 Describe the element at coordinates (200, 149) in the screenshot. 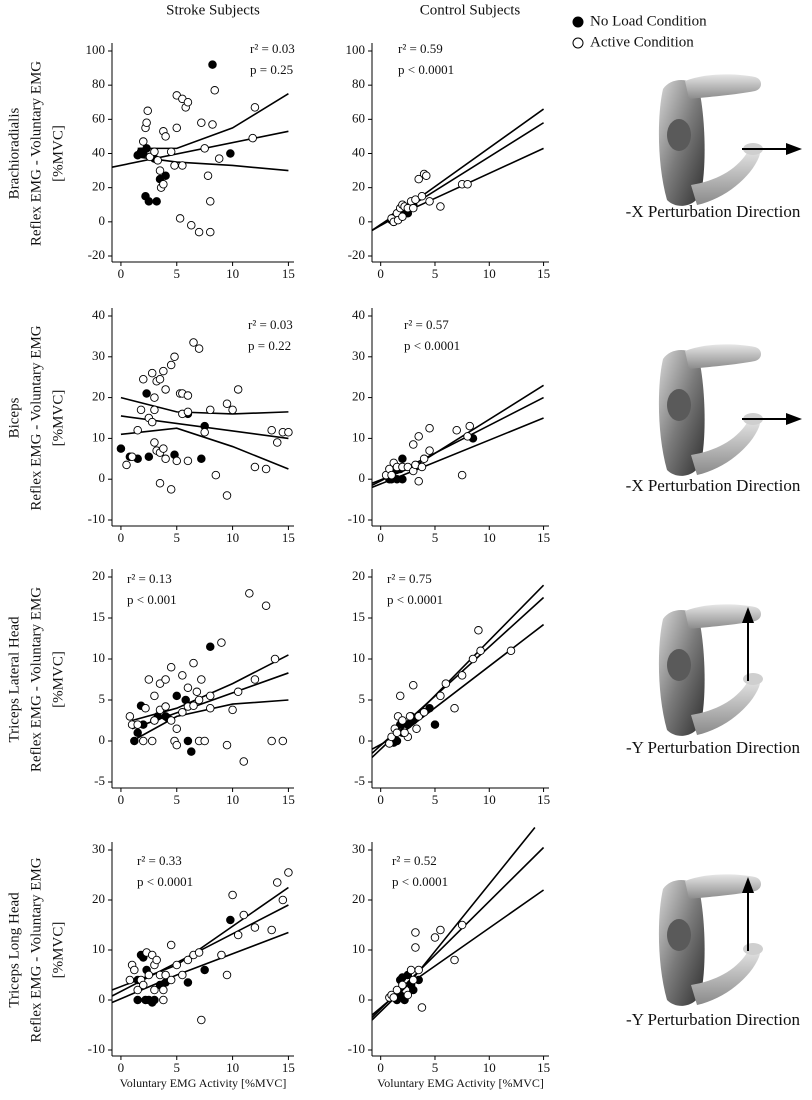

I see `regression-line` at that location.